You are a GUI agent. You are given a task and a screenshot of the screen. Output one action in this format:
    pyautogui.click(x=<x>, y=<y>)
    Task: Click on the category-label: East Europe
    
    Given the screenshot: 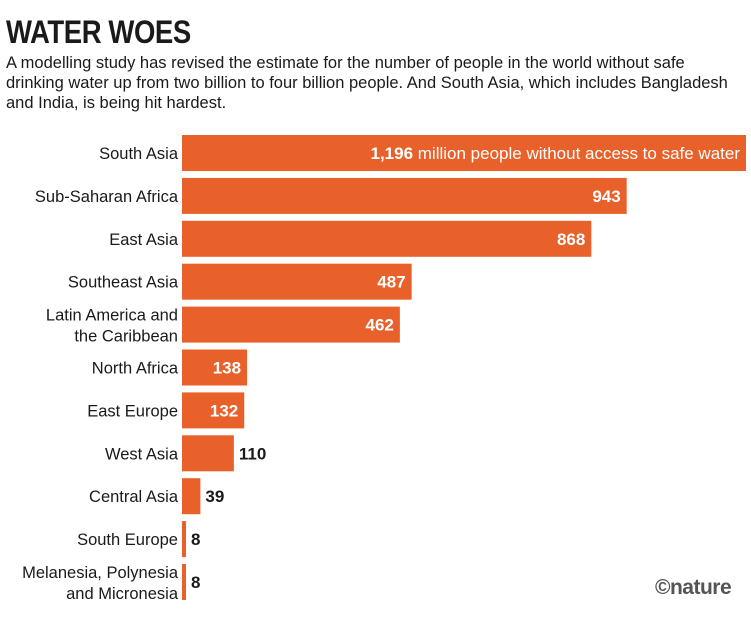 What is the action you would take?
    pyautogui.click(x=132, y=411)
    